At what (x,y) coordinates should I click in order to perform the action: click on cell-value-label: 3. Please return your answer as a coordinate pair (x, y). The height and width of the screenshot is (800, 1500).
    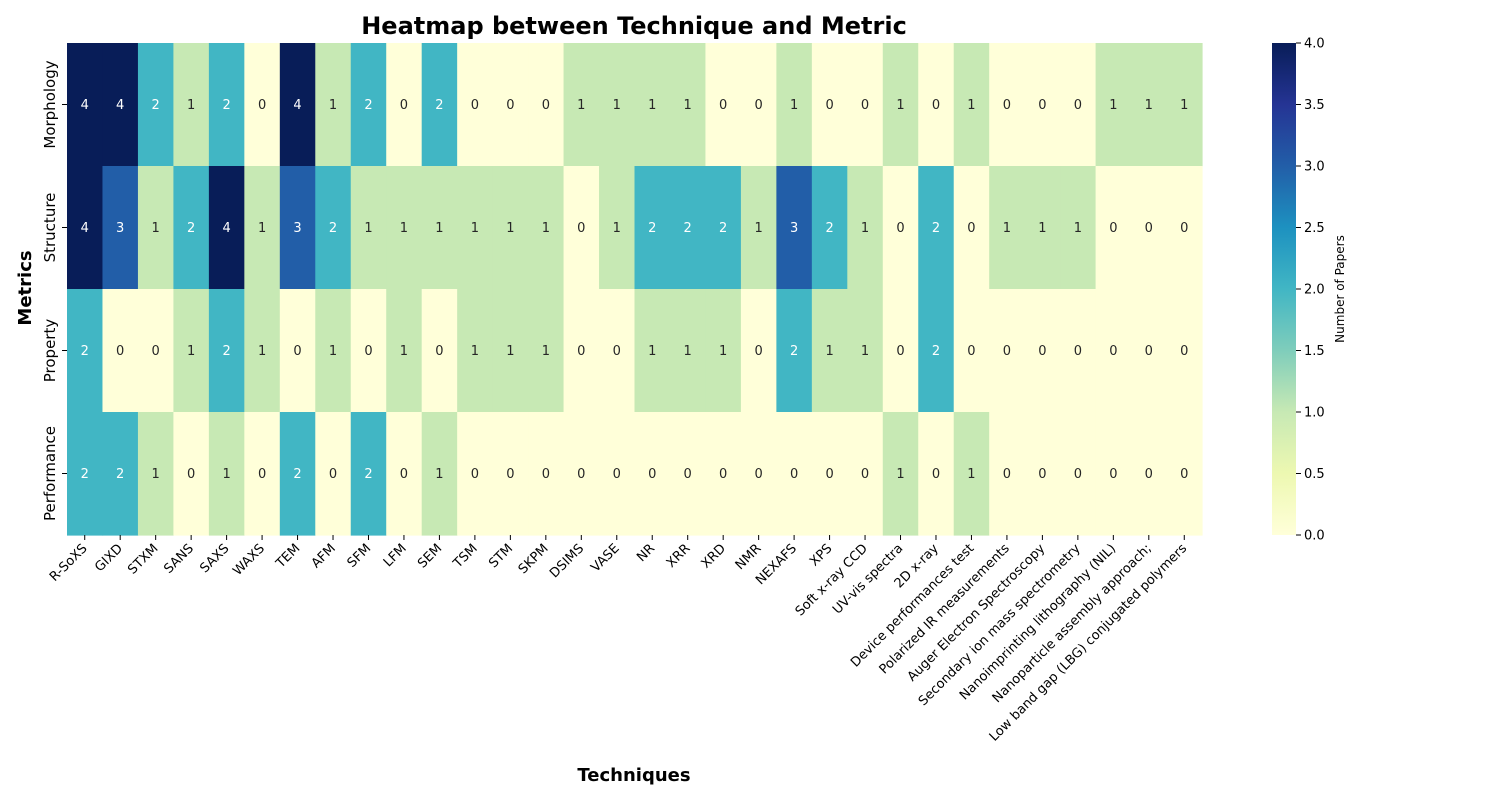
    Looking at the image, I should click on (120, 228).